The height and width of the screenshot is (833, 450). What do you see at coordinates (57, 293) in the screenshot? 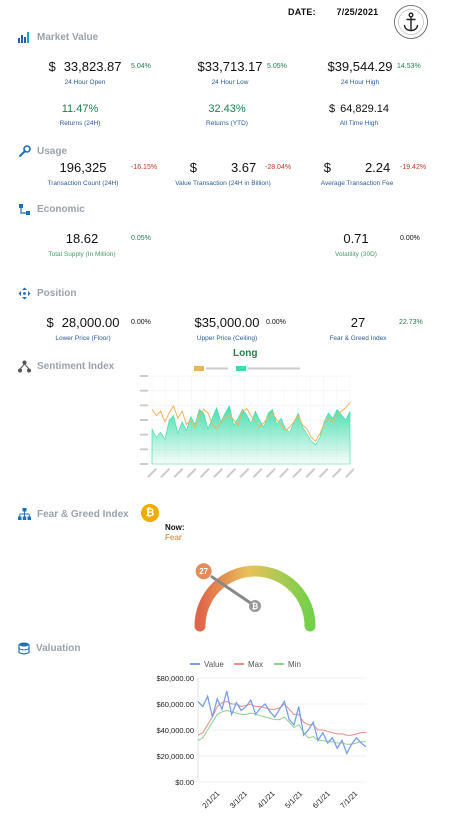
I see `position-title: Position` at bounding box center [57, 293].